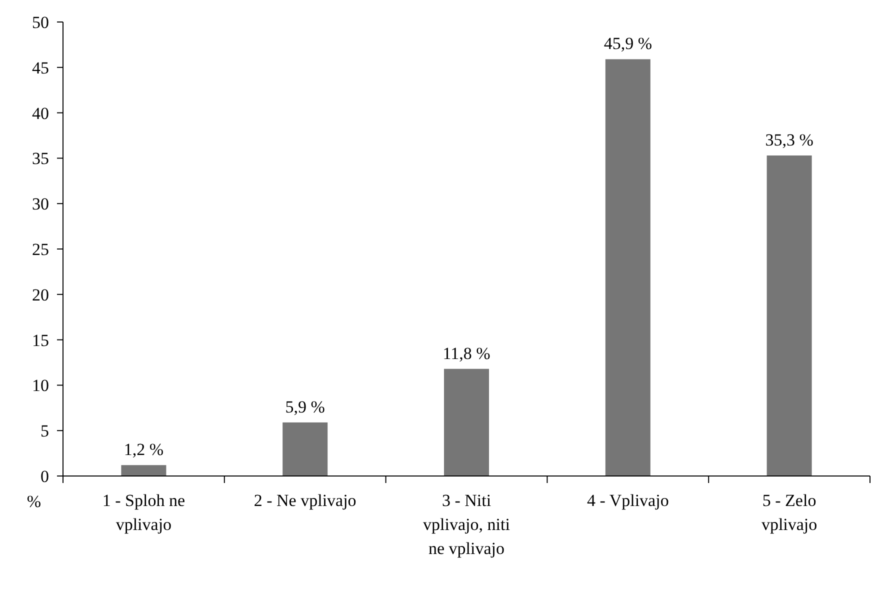 Image resolution: width=876 pixels, height=594 pixels. Describe the element at coordinates (627, 500) in the screenshot. I see `x-tick-label: 4 - Vplivajo` at that location.